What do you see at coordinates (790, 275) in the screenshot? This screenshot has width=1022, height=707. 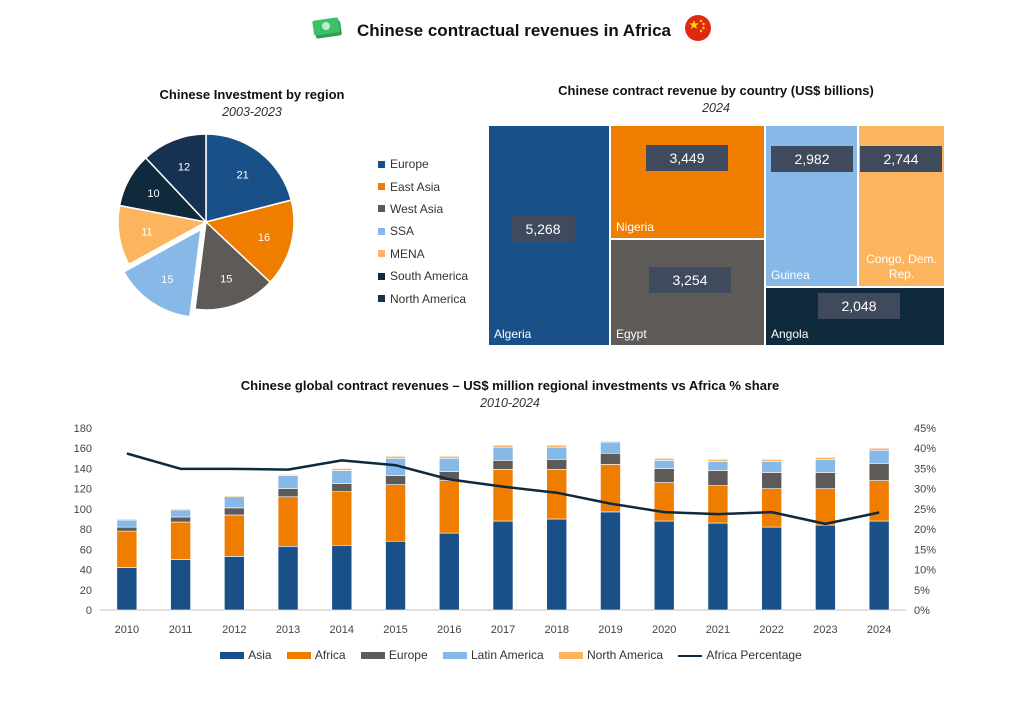 I see `treemap-label: Guinea` at bounding box center [790, 275].